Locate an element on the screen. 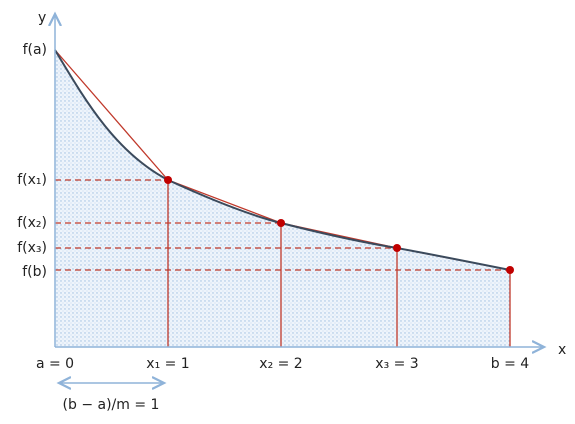 The image size is (575, 424). y-label: f(x₂) is located at coordinates (32, 223).